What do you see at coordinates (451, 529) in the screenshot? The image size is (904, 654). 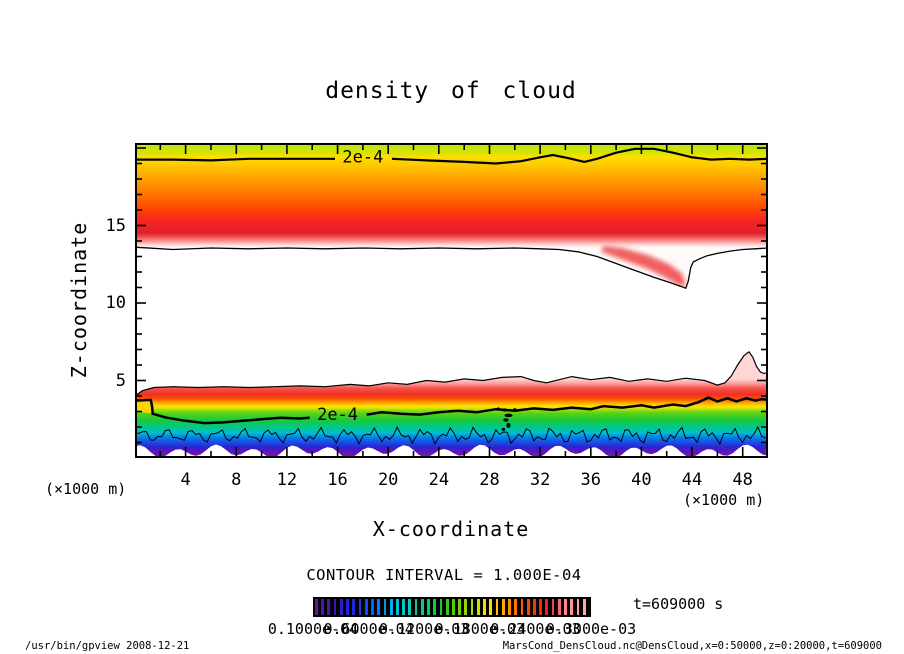 I see `x-axis-label: X-coordinate` at bounding box center [451, 529].